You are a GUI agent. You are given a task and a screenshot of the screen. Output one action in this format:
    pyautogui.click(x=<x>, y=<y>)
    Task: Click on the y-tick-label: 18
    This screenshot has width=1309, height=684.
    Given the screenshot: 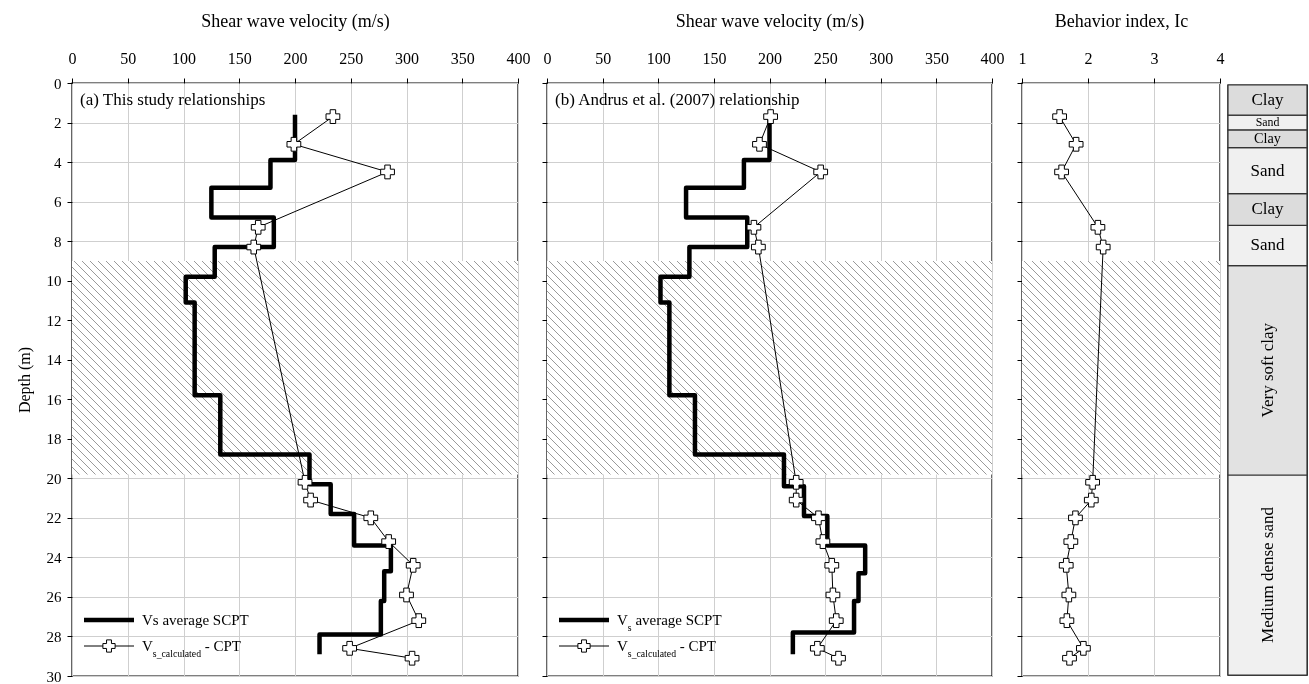 What is the action you would take?
    pyautogui.click(x=54, y=439)
    